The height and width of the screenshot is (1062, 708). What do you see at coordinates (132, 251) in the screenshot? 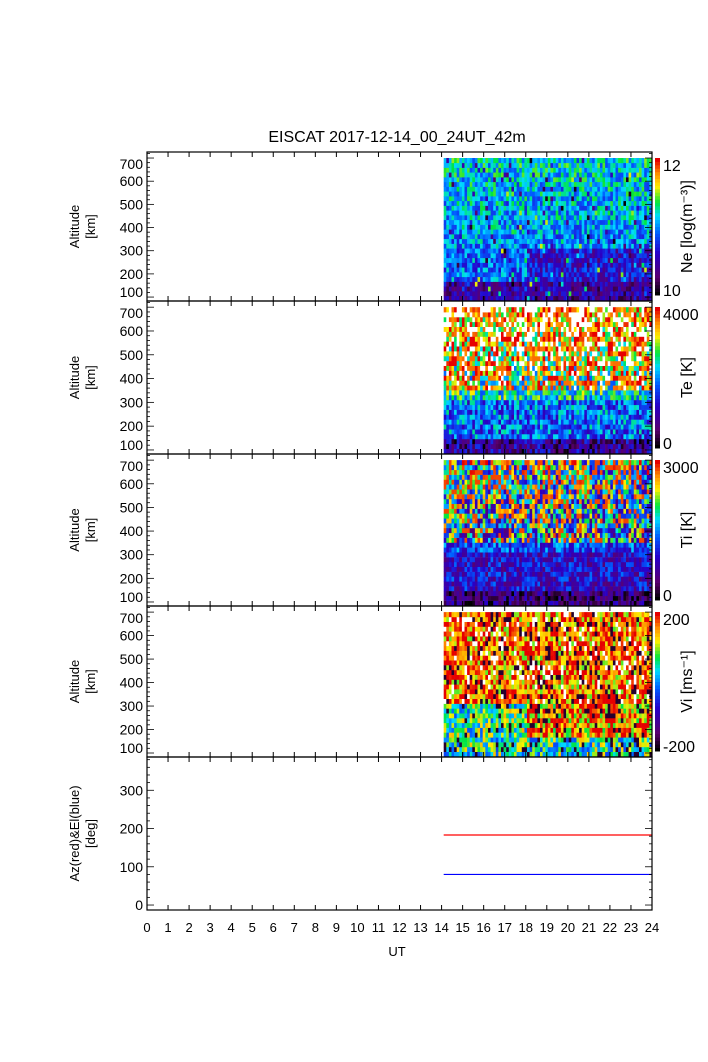
I see `y-tick-label: 300` at bounding box center [132, 251].